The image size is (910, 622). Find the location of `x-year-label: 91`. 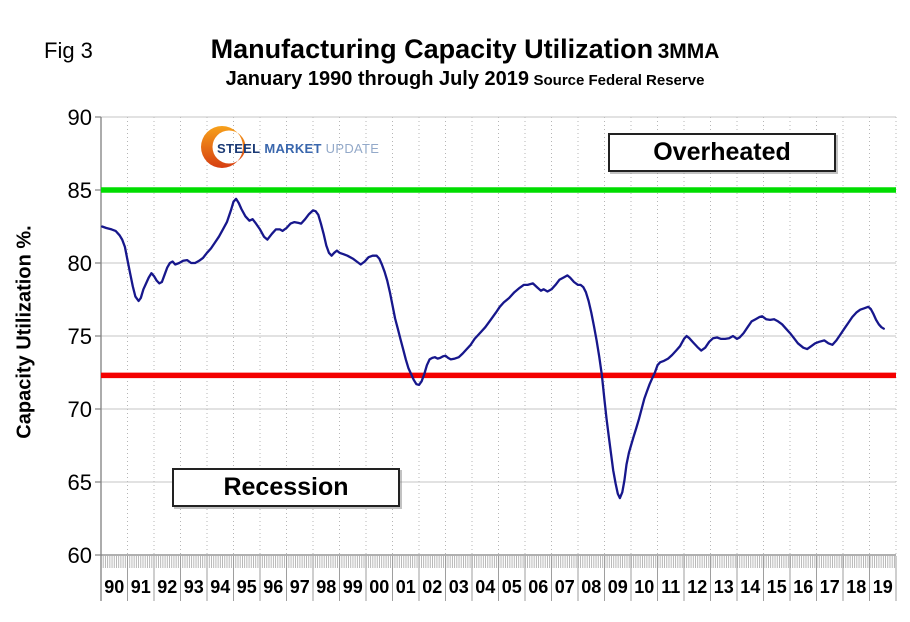

x-year-label: 91 is located at coordinates (141, 587).